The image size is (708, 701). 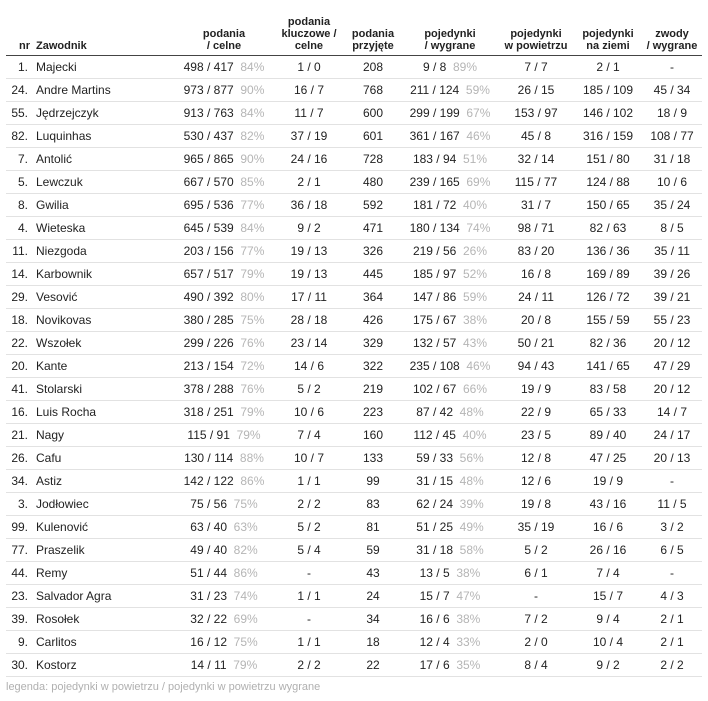 What do you see at coordinates (309, 665) in the screenshot?
I see `cell-key-passes: 2 / 2` at bounding box center [309, 665].